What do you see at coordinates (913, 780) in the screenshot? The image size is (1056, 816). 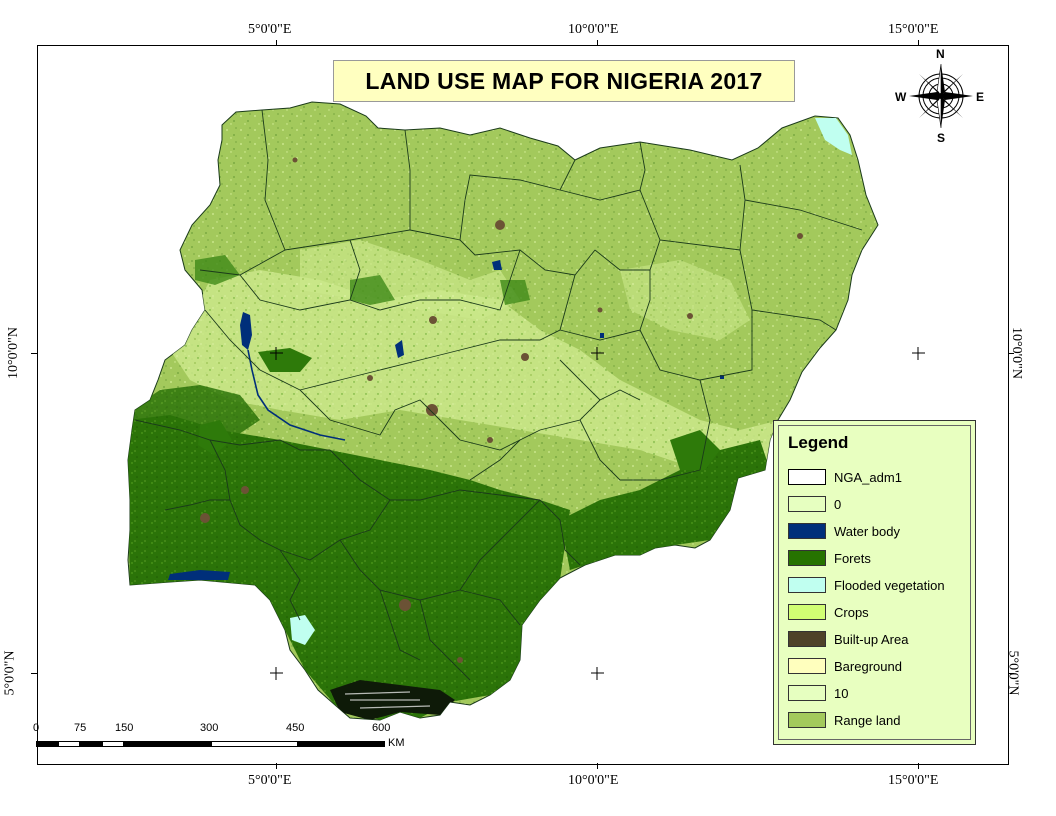 I see `coord-bottom-15e: 15°0'0"E` at bounding box center [913, 780].